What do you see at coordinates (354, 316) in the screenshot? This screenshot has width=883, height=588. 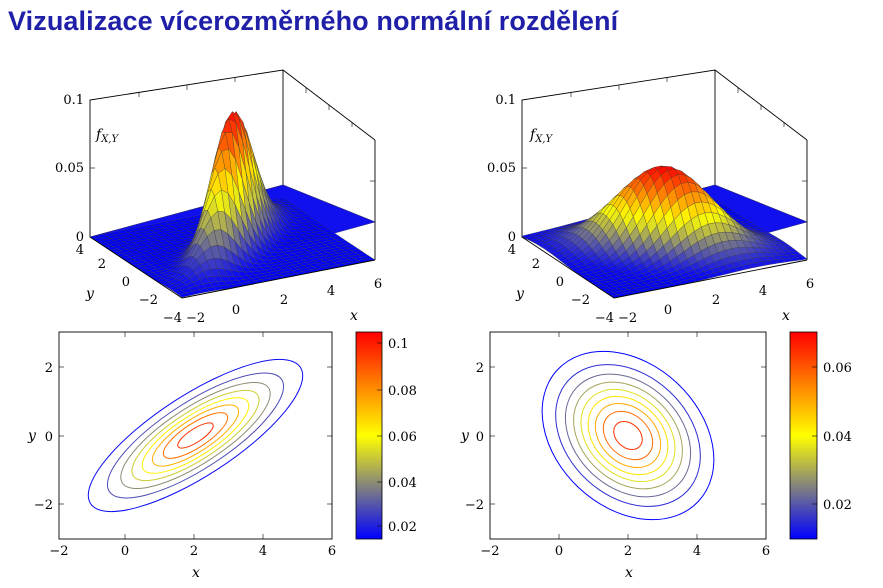 I see `s1-xlabel: x` at bounding box center [354, 316].